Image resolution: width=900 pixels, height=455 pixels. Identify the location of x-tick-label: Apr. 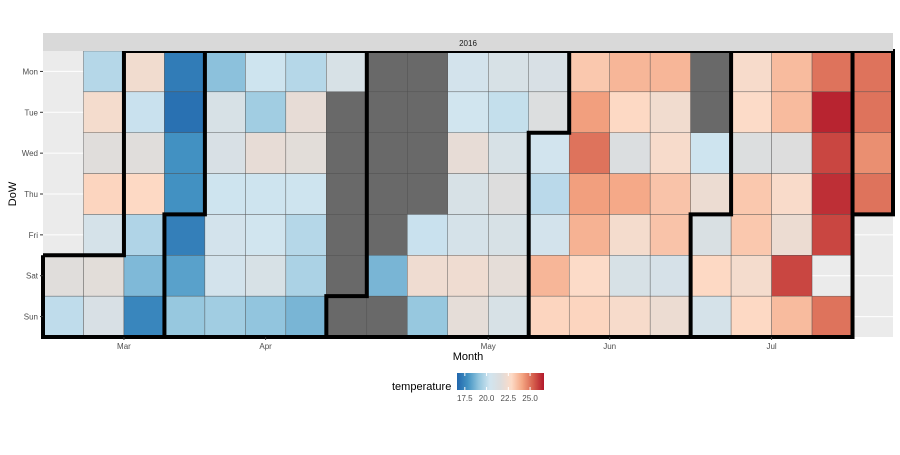
(265, 346).